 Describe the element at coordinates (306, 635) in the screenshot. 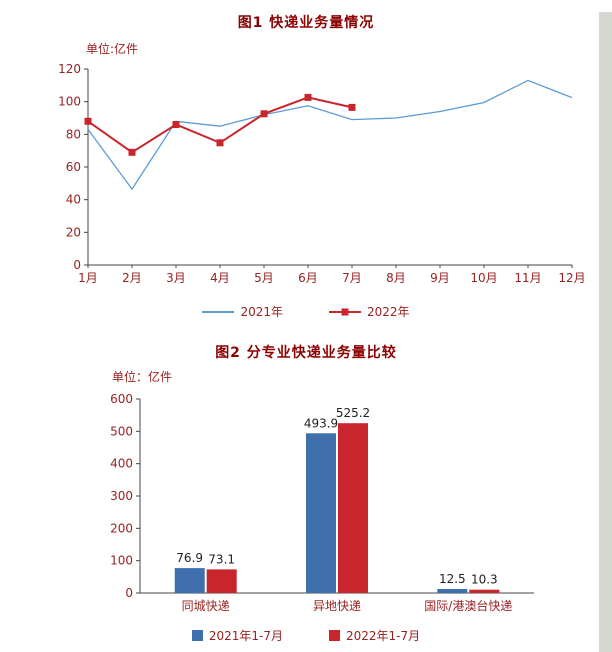

I see `figure2-legend: 2021年1-7月 2022年1-7月` at that location.